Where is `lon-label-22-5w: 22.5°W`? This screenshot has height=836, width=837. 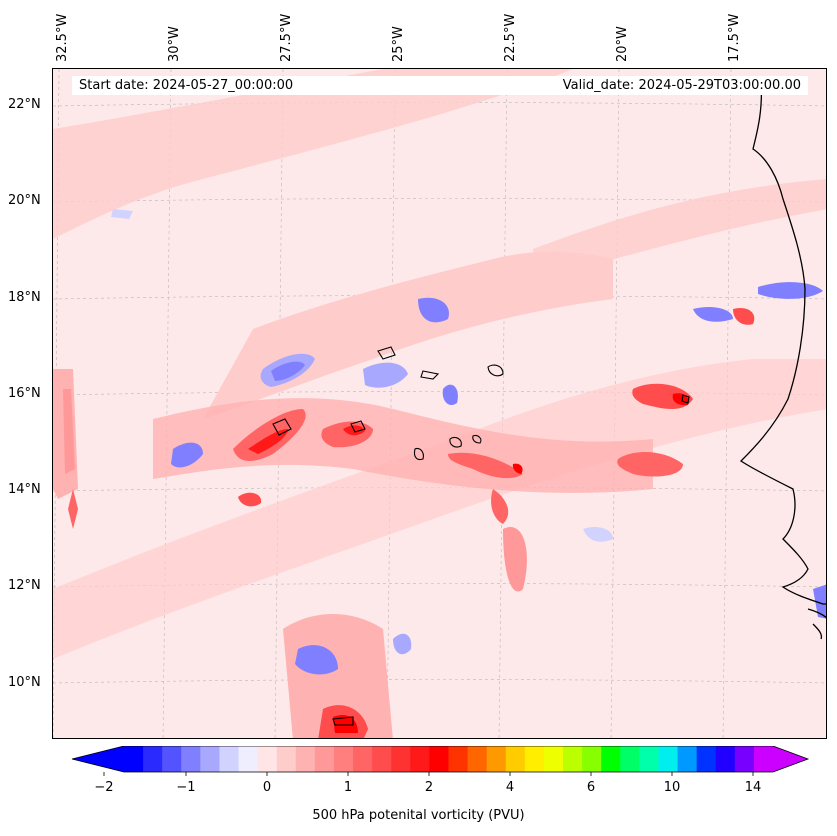 lon-label-22-5w: 22.5°W is located at coordinates (510, 37).